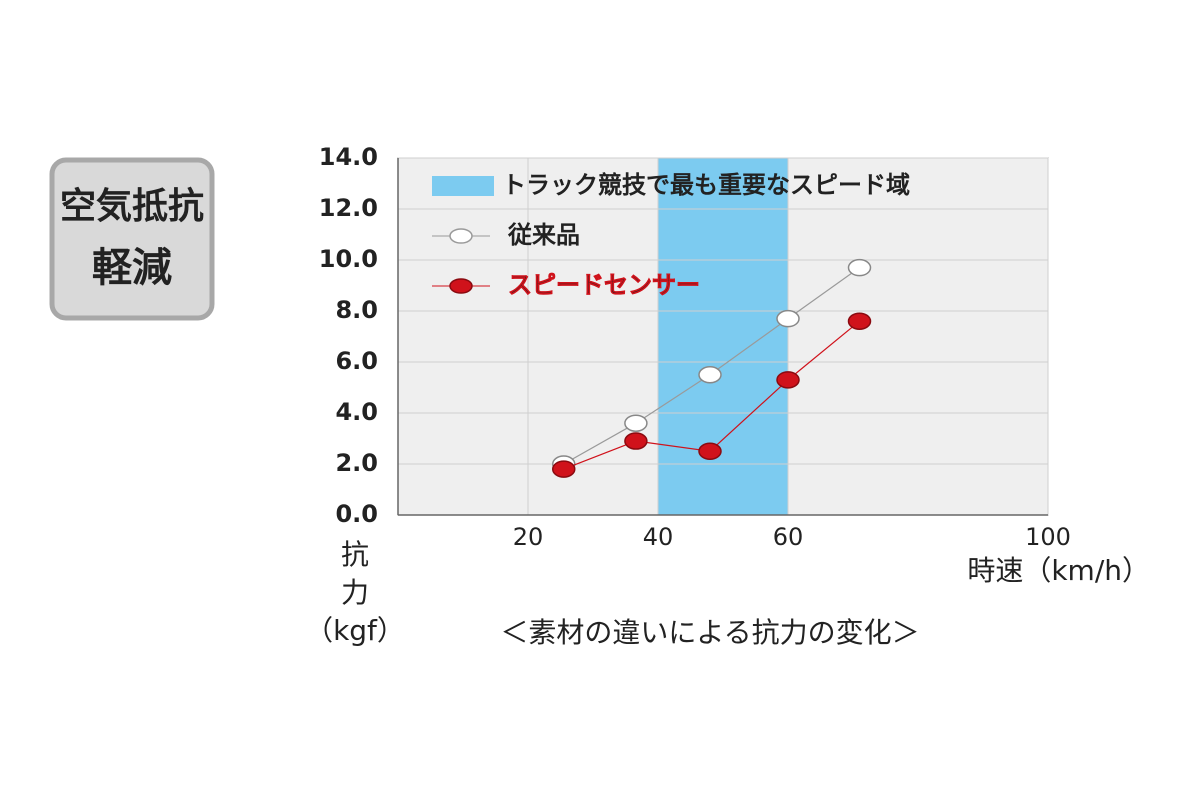 The width and height of the screenshot is (1200, 800). Describe the element at coordinates (543, 235) in the screenshot. I see `legend-label: 従来品` at that location.